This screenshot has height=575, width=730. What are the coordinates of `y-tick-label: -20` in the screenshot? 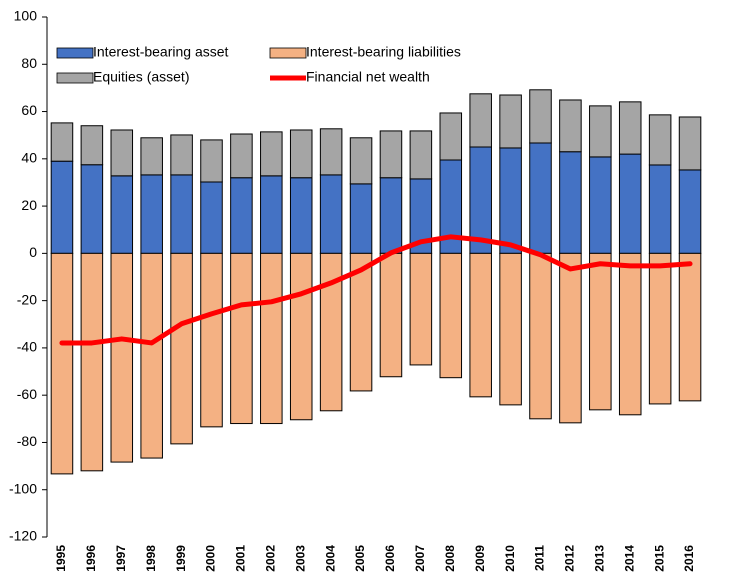 It's located at (27, 299).